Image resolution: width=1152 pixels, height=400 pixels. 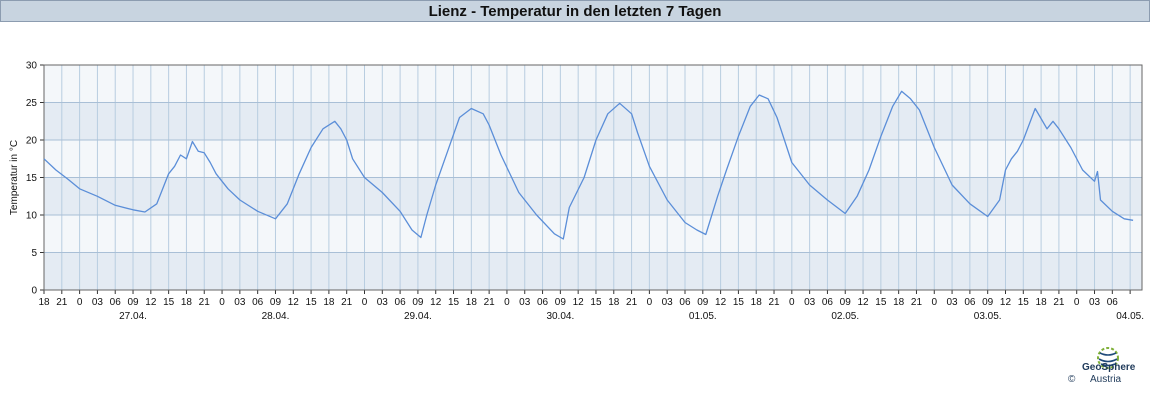 What do you see at coordinates (133, 316) in the screenshot?
I see `day-label: 27.04.` at bounding box center [133, 316].